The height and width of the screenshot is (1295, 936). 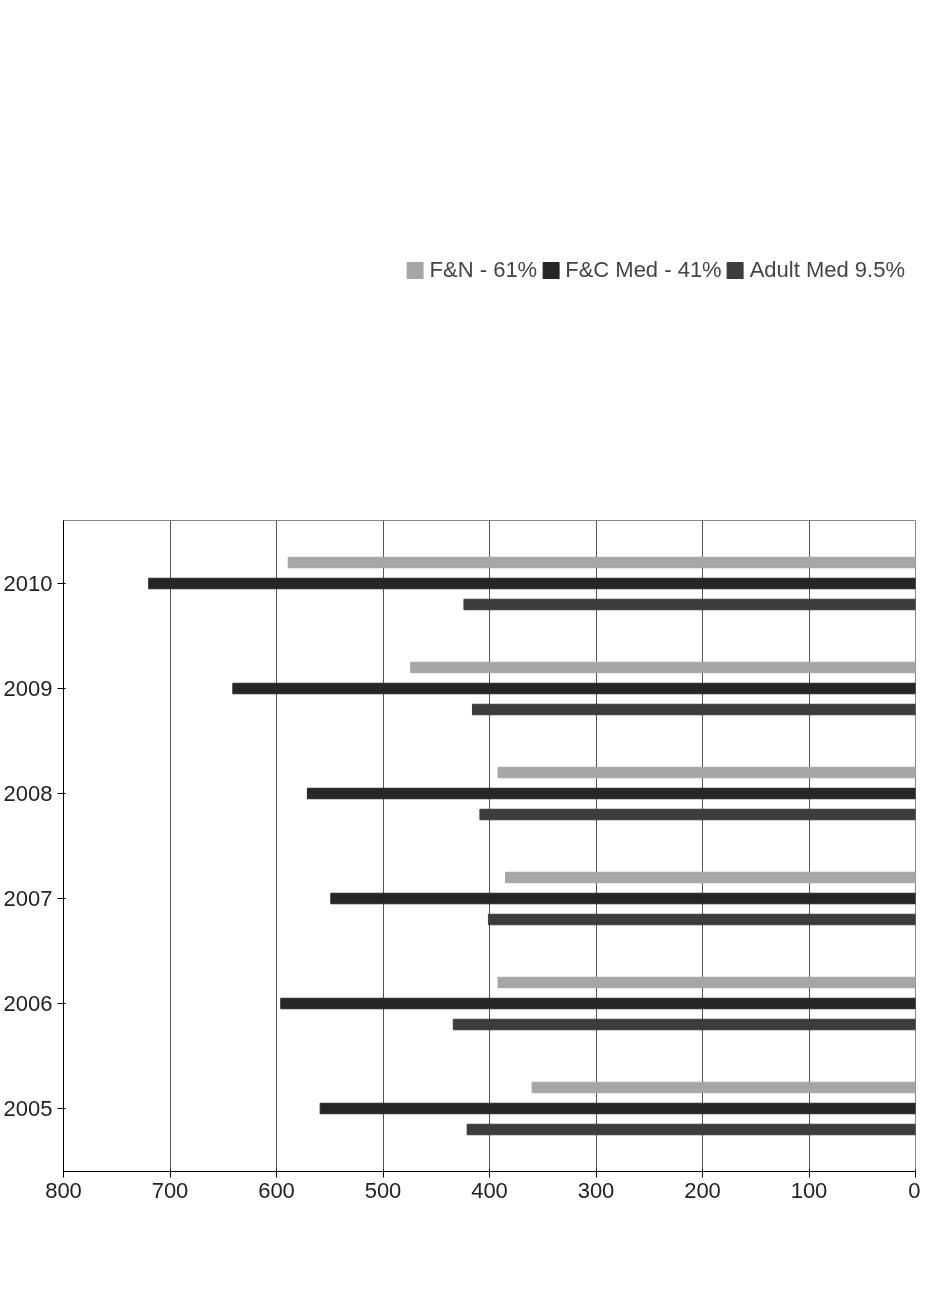 What do you see at coordinates (28, 1108) in the screenshot?
I see `y-tick-label: 2005` at bounding box center [28, 1108].